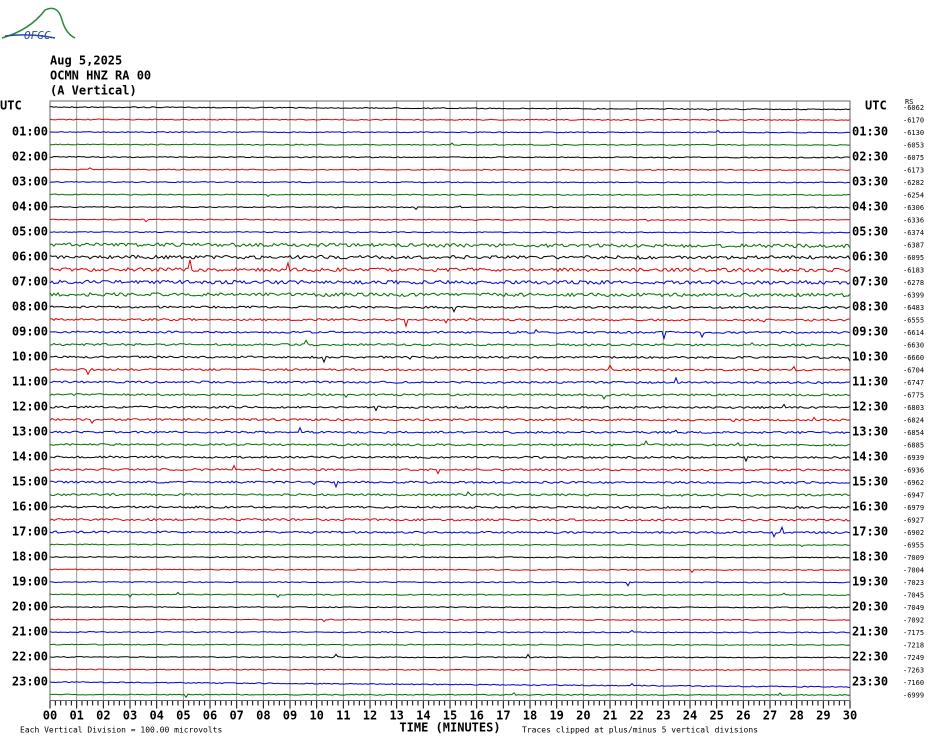 Image resolution: width=930 pixels, height=744 pixels. I want to click on right-time-label: 01:30, so click(870, 132).